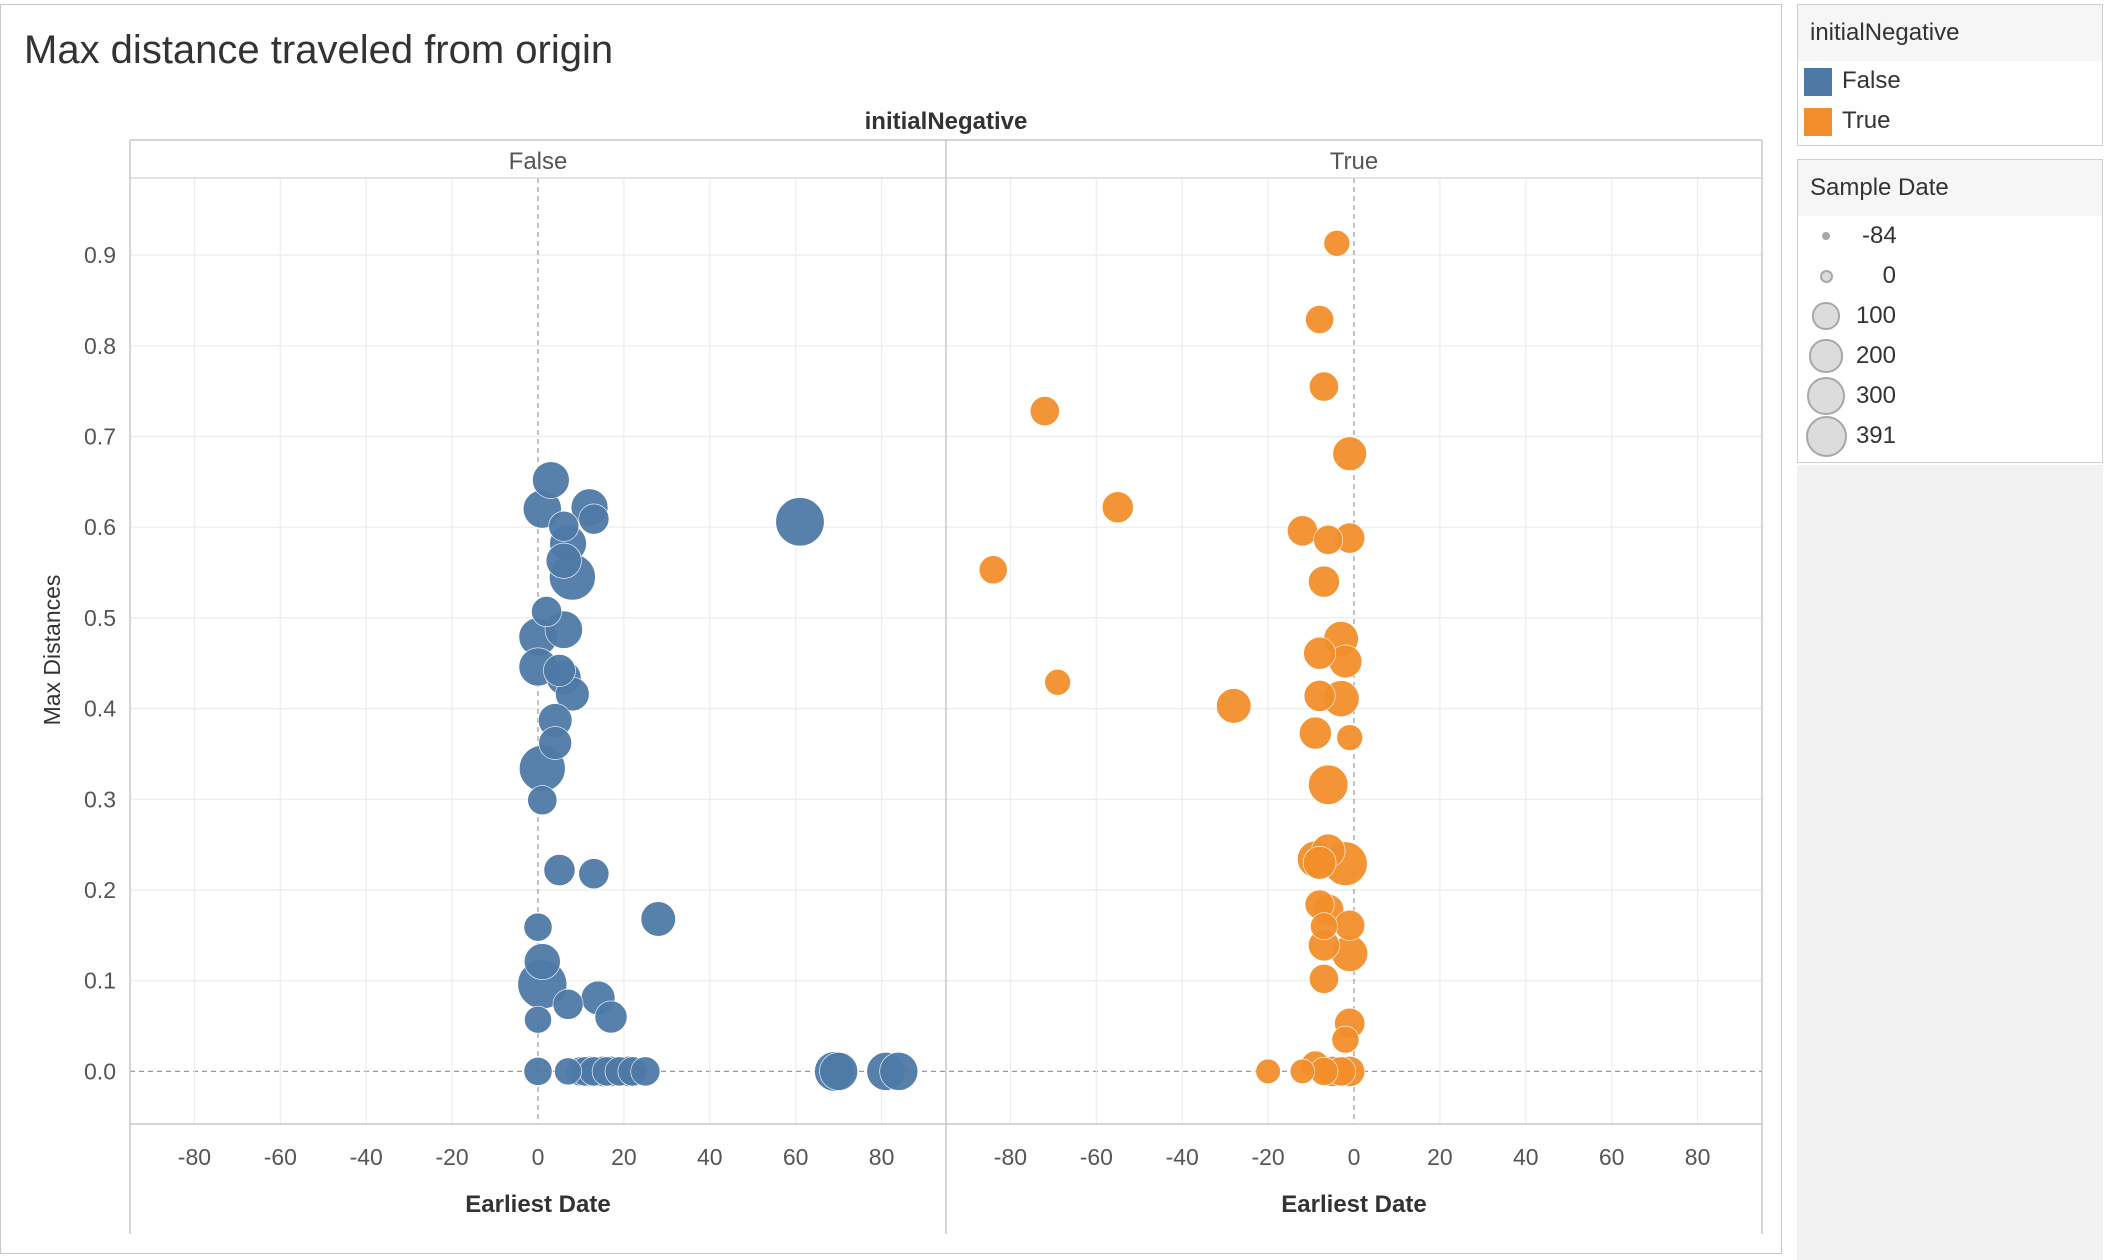  Describe the element at coordinates (100, 618) in the screenshot. I see `y-tick-label: 0.5` at that location.